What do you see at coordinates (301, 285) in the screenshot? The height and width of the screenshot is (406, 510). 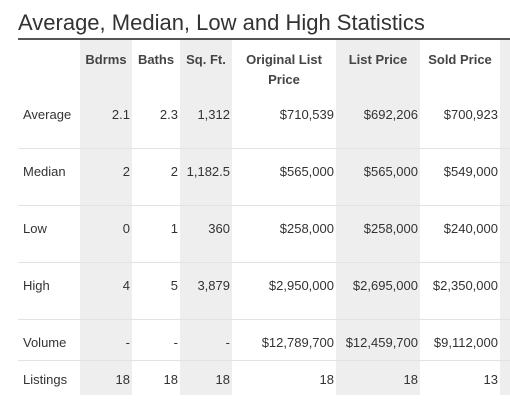 I see `table-cell: $2,950,000` at bounding box center [301, 285].